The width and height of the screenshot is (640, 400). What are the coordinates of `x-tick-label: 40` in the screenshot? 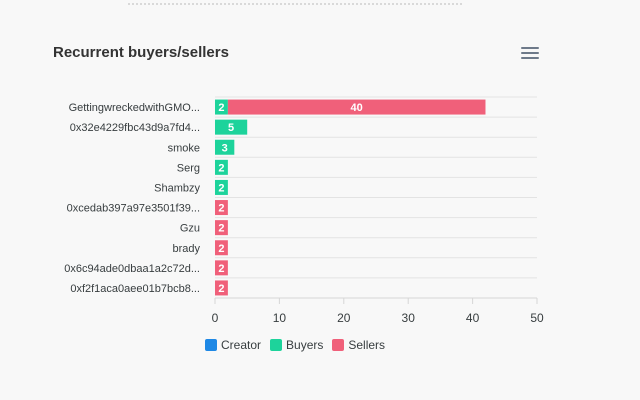 It's located at (473, 318).